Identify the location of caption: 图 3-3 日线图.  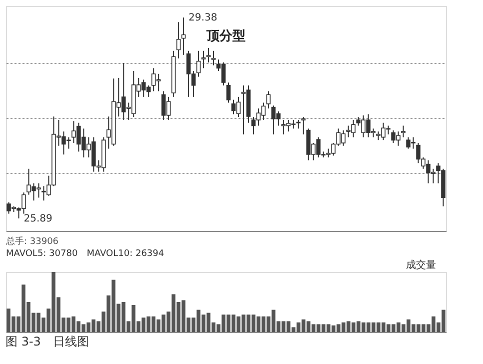
(47, 341).